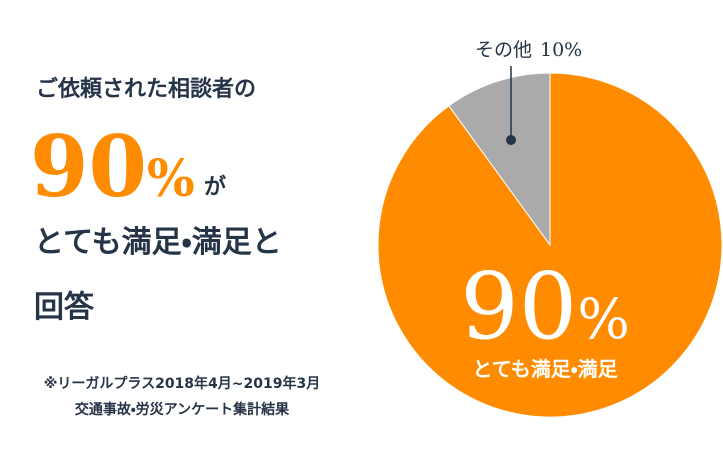 The image size is (723, 472). I want to click on headline-figure: 90%, so click(112, 166).